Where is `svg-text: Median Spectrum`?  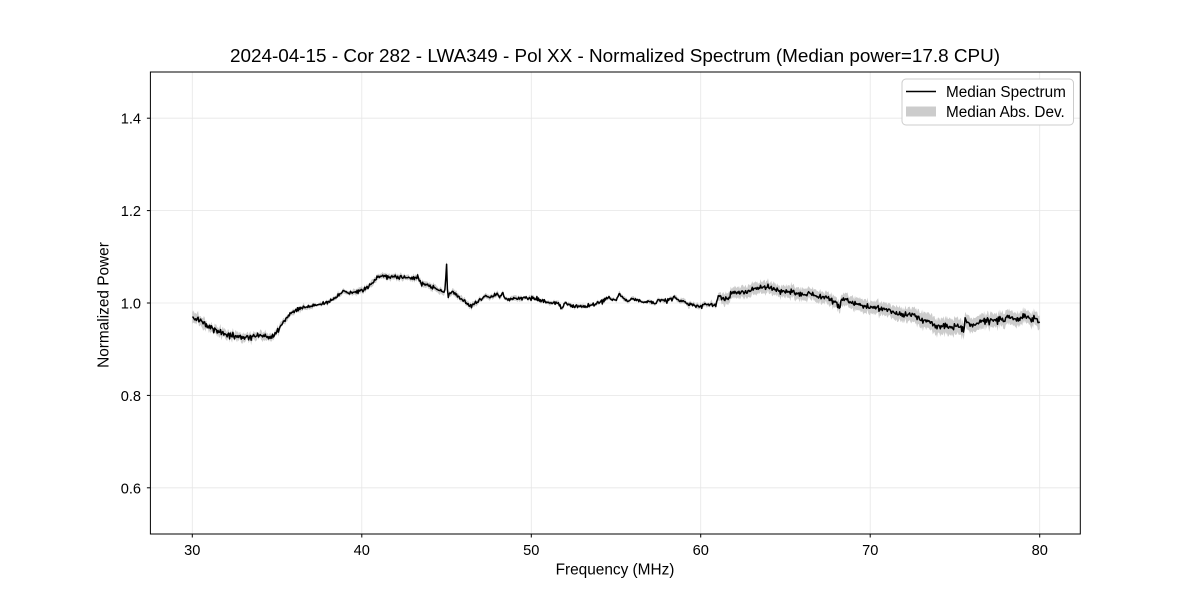 svg-text: Median Spectrum is located at coordinates (1006, 92).